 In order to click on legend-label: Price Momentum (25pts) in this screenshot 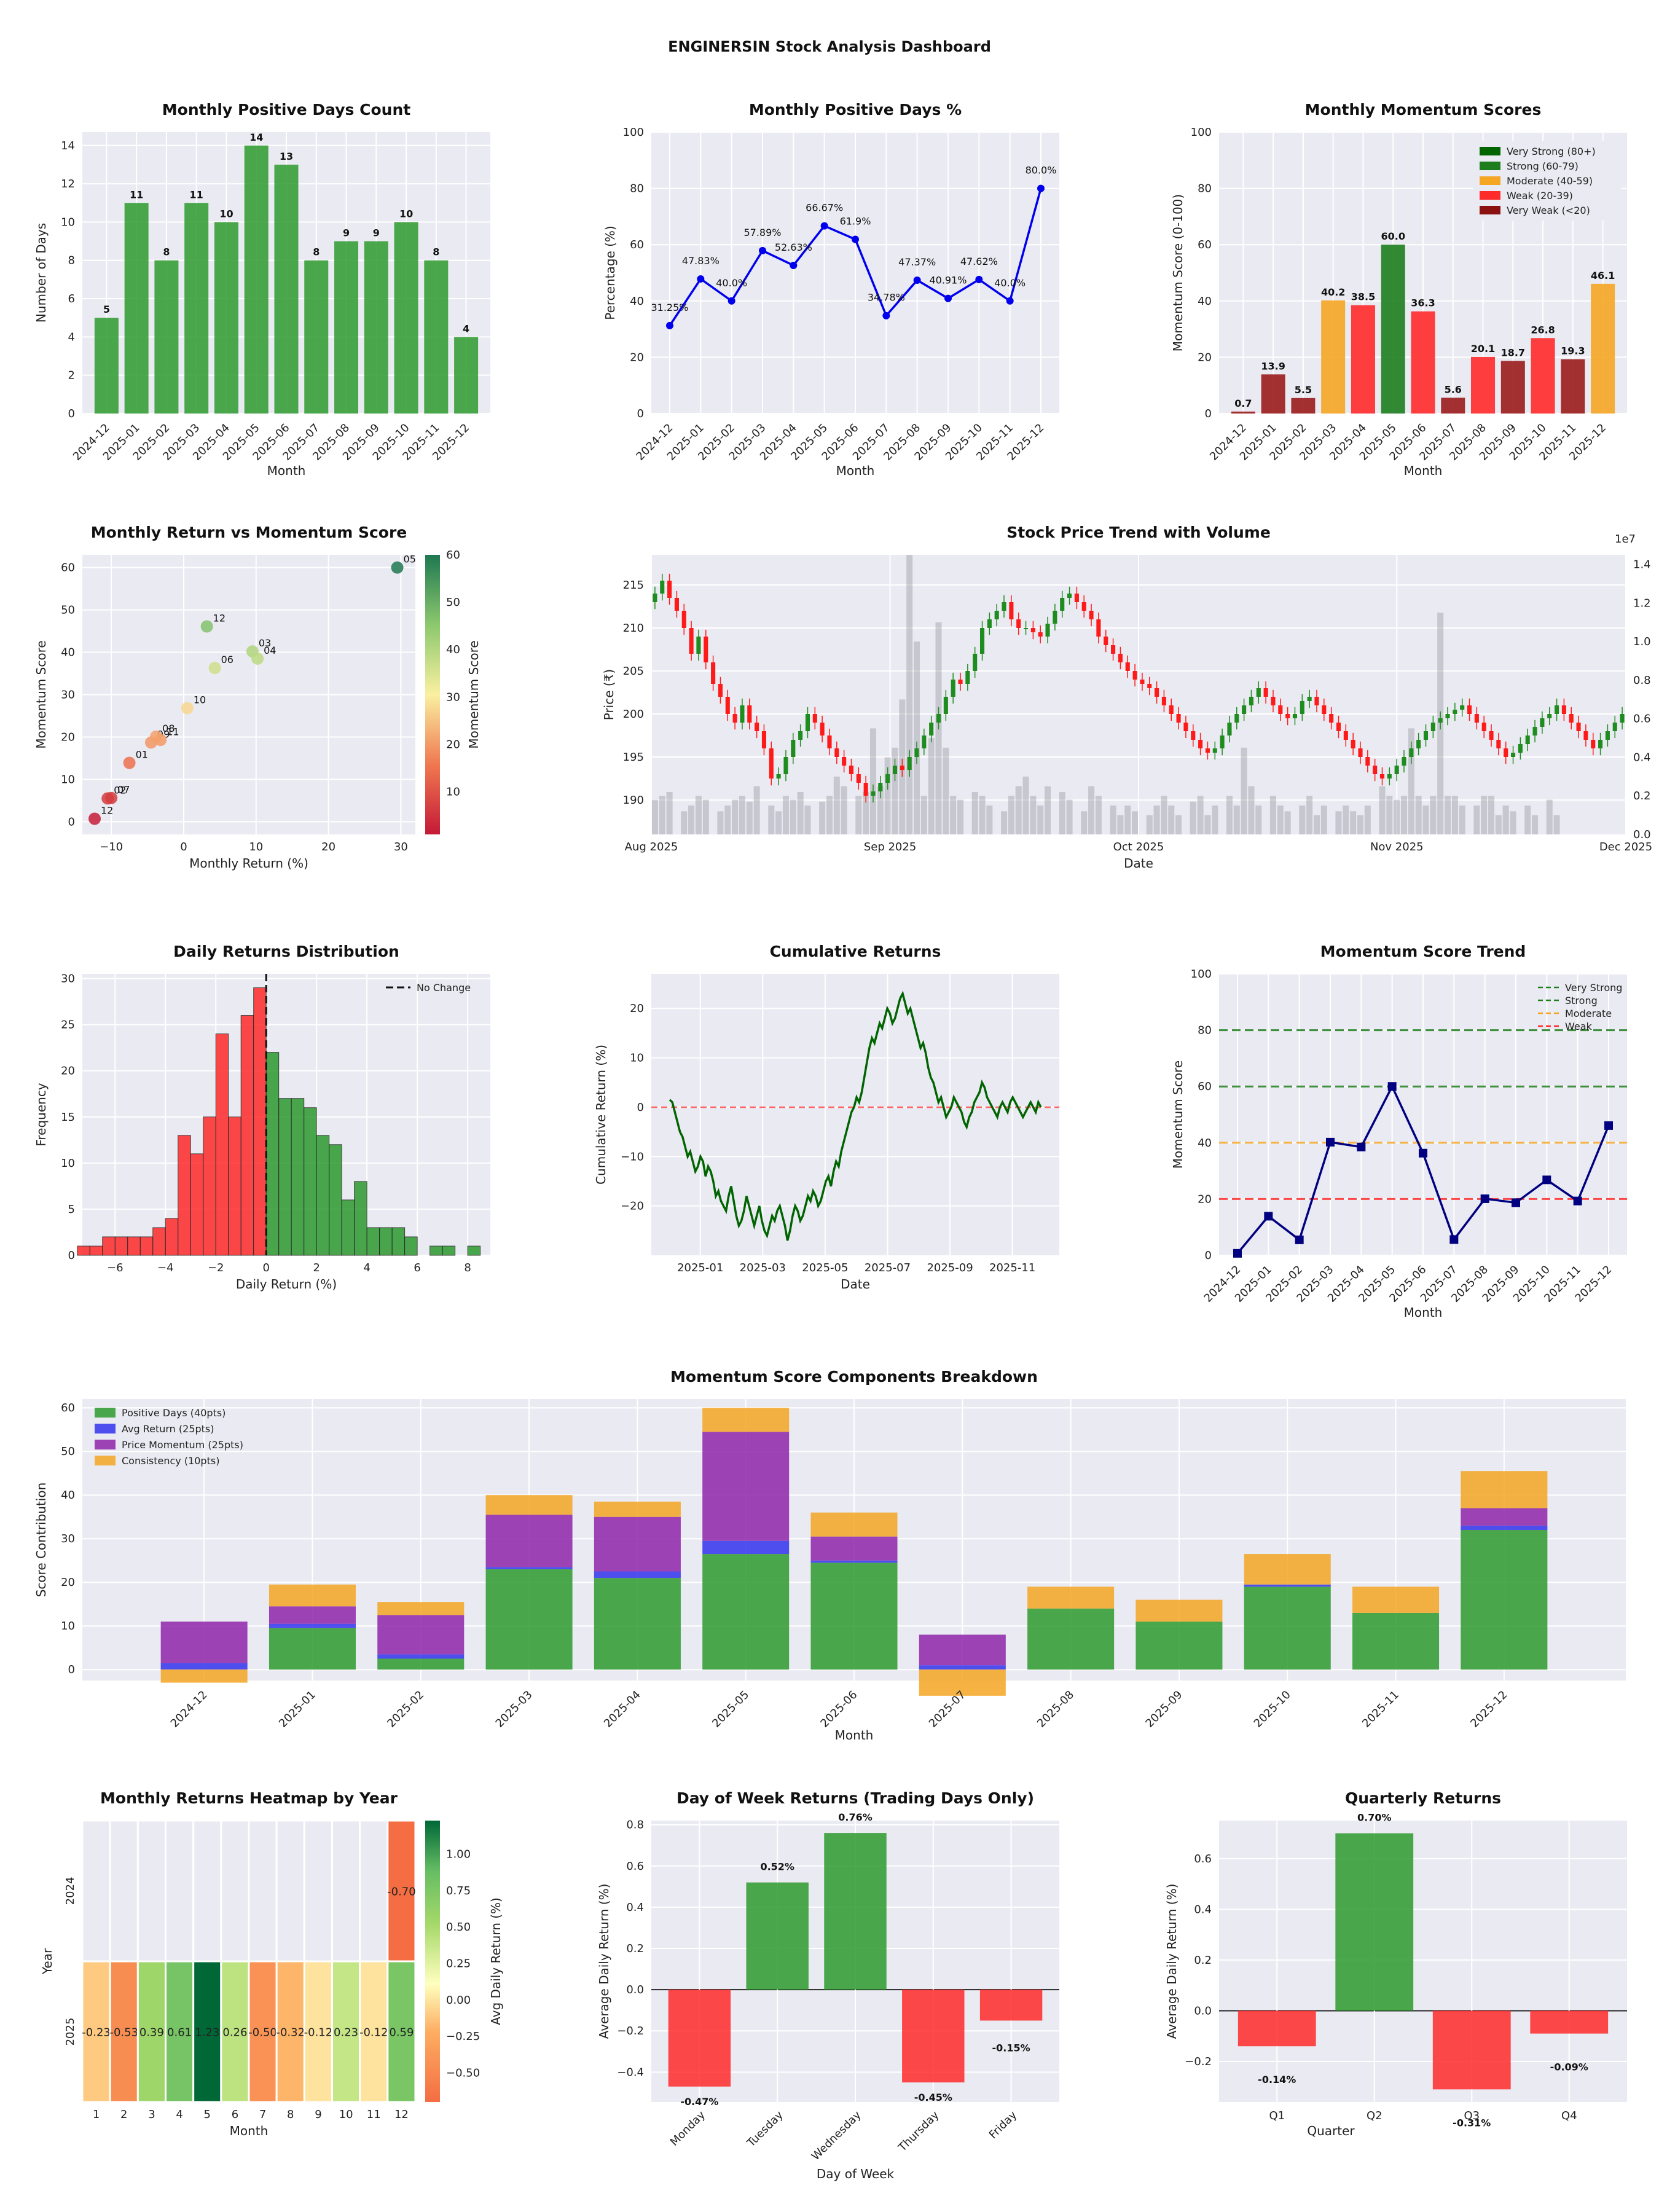, I will do `click(182, 1445)`.